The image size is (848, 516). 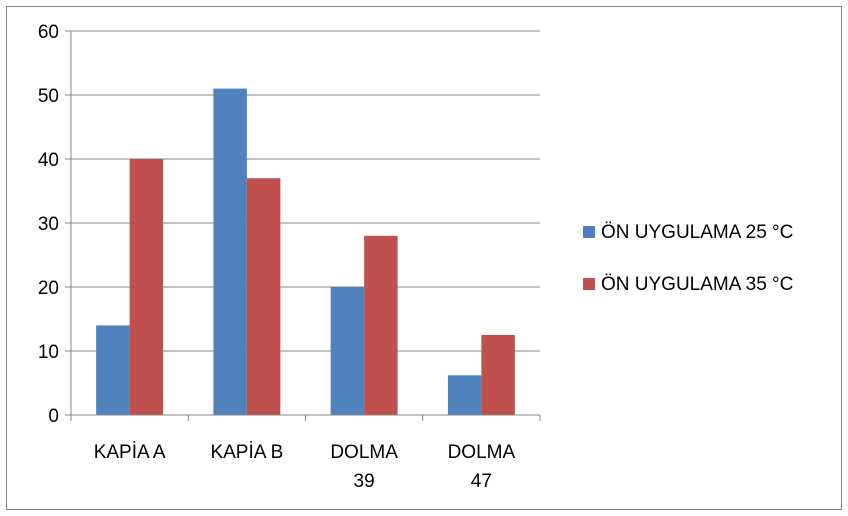 I want to click on y-tick-label: 20, so click(x=48, y=288).